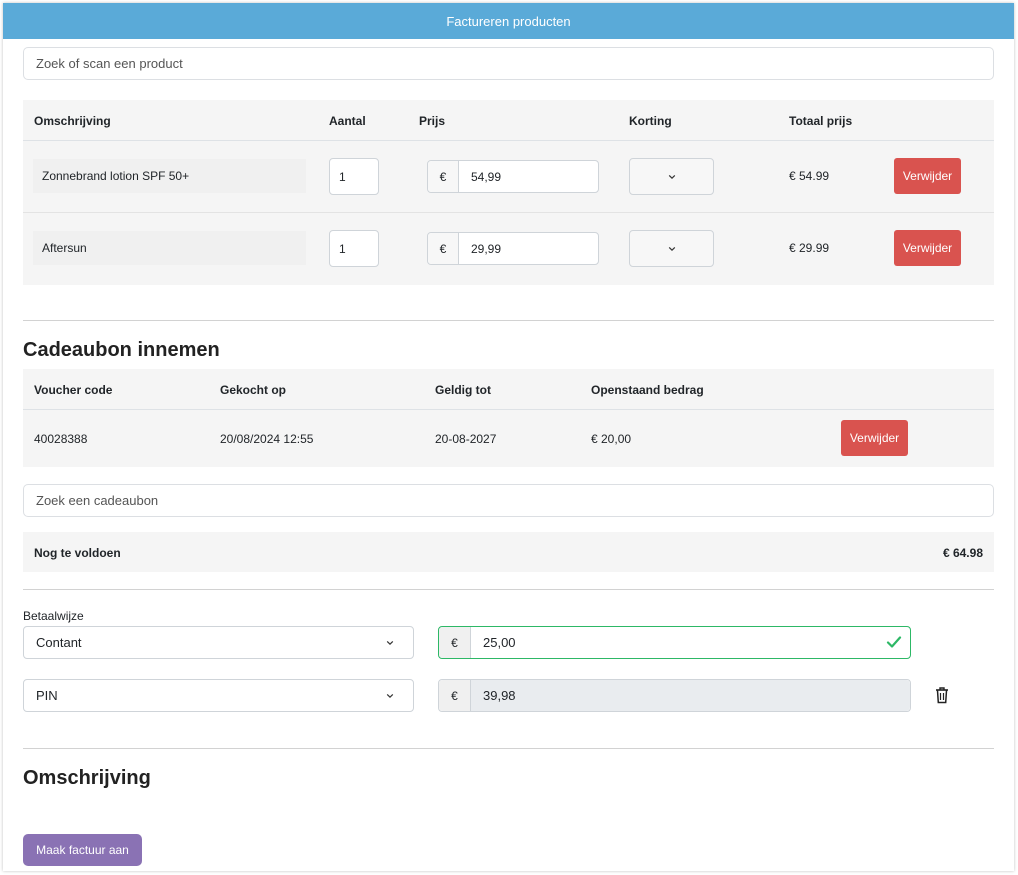 The height and width of the screenshot is (875, 1018). What do you see at coordinates (347, 121) in the screenshot?
I see `column-header-quantity: Aantal` at bounding box center [347, 121].